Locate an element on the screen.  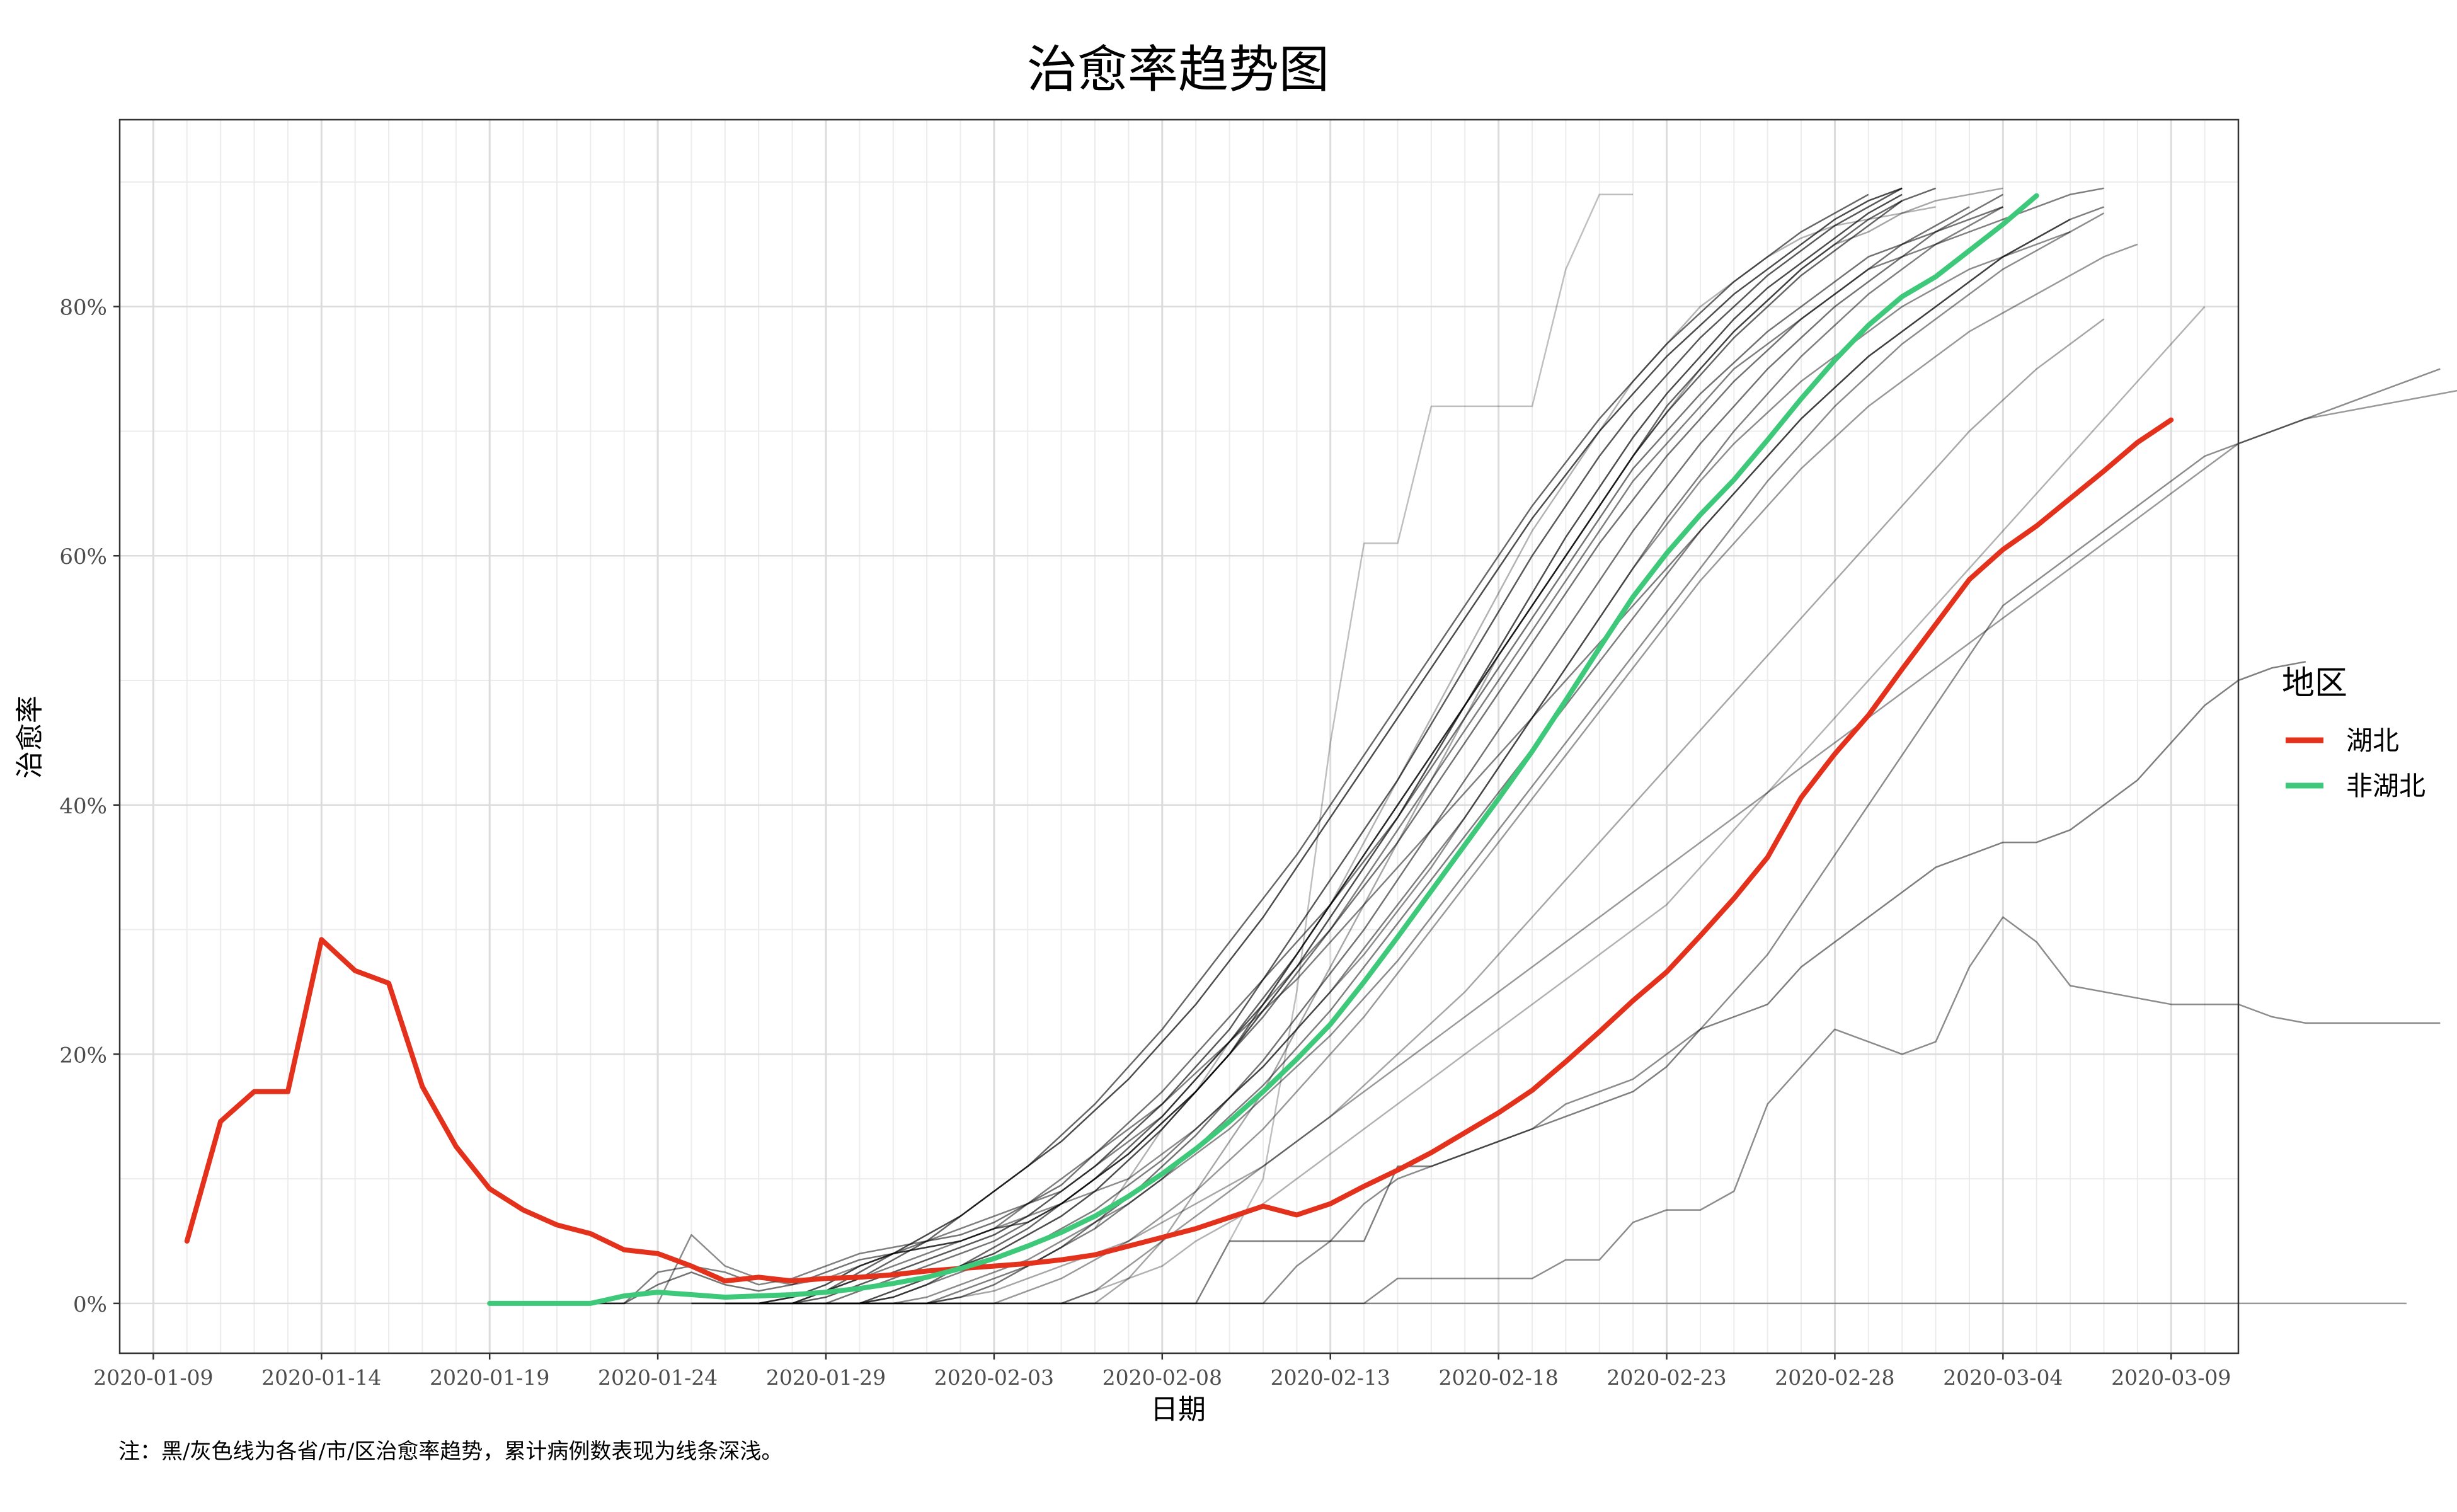
legend-label-hubei: 湖北 is located at coordinates (2372, 740).